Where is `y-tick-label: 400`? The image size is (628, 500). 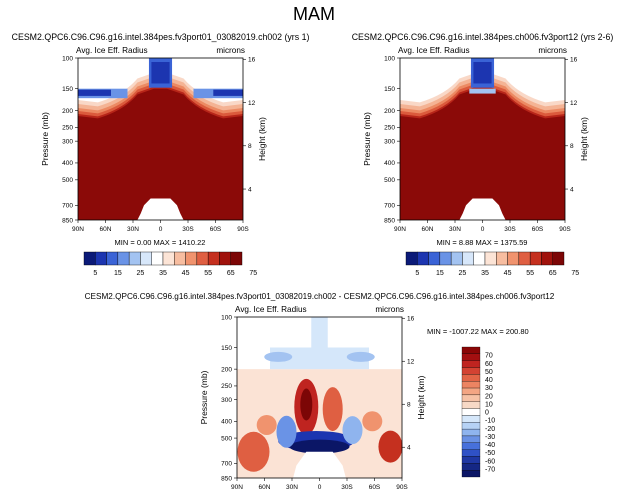 y-tick-label: 400 is located at coordinates (389, 163).